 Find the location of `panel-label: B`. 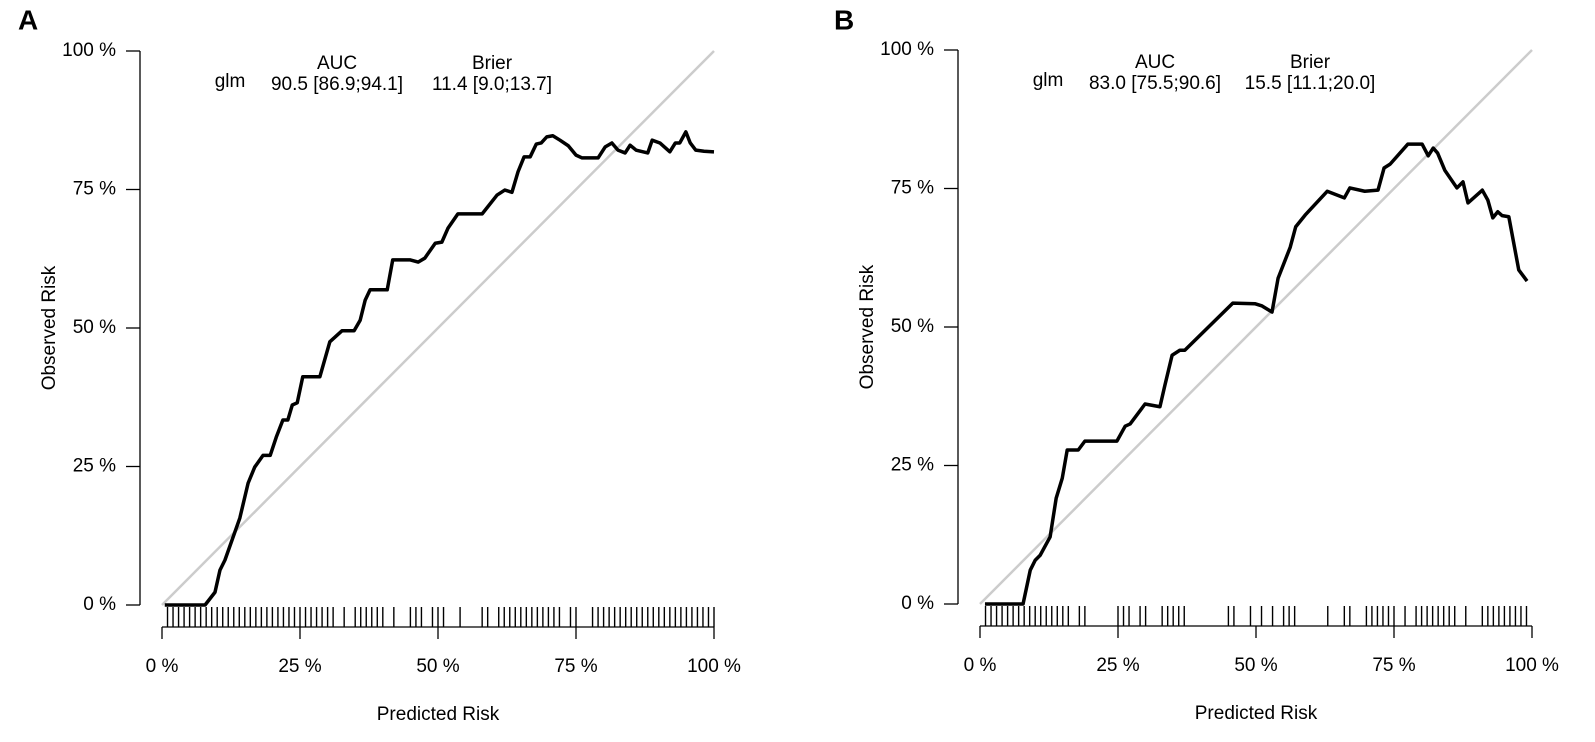

panel-label: B is located at coordinates (844, 19).